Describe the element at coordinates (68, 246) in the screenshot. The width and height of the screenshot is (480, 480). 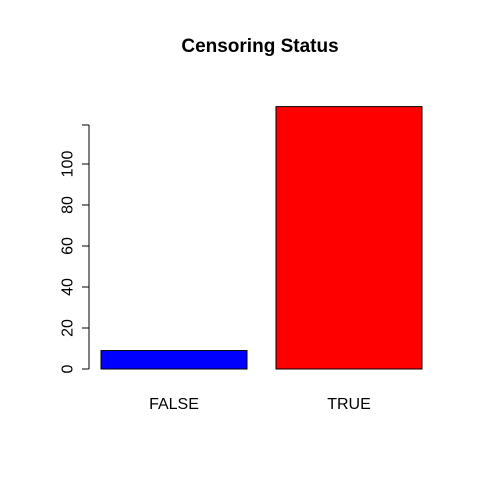
I see `y-tick-label: 60` at that location.